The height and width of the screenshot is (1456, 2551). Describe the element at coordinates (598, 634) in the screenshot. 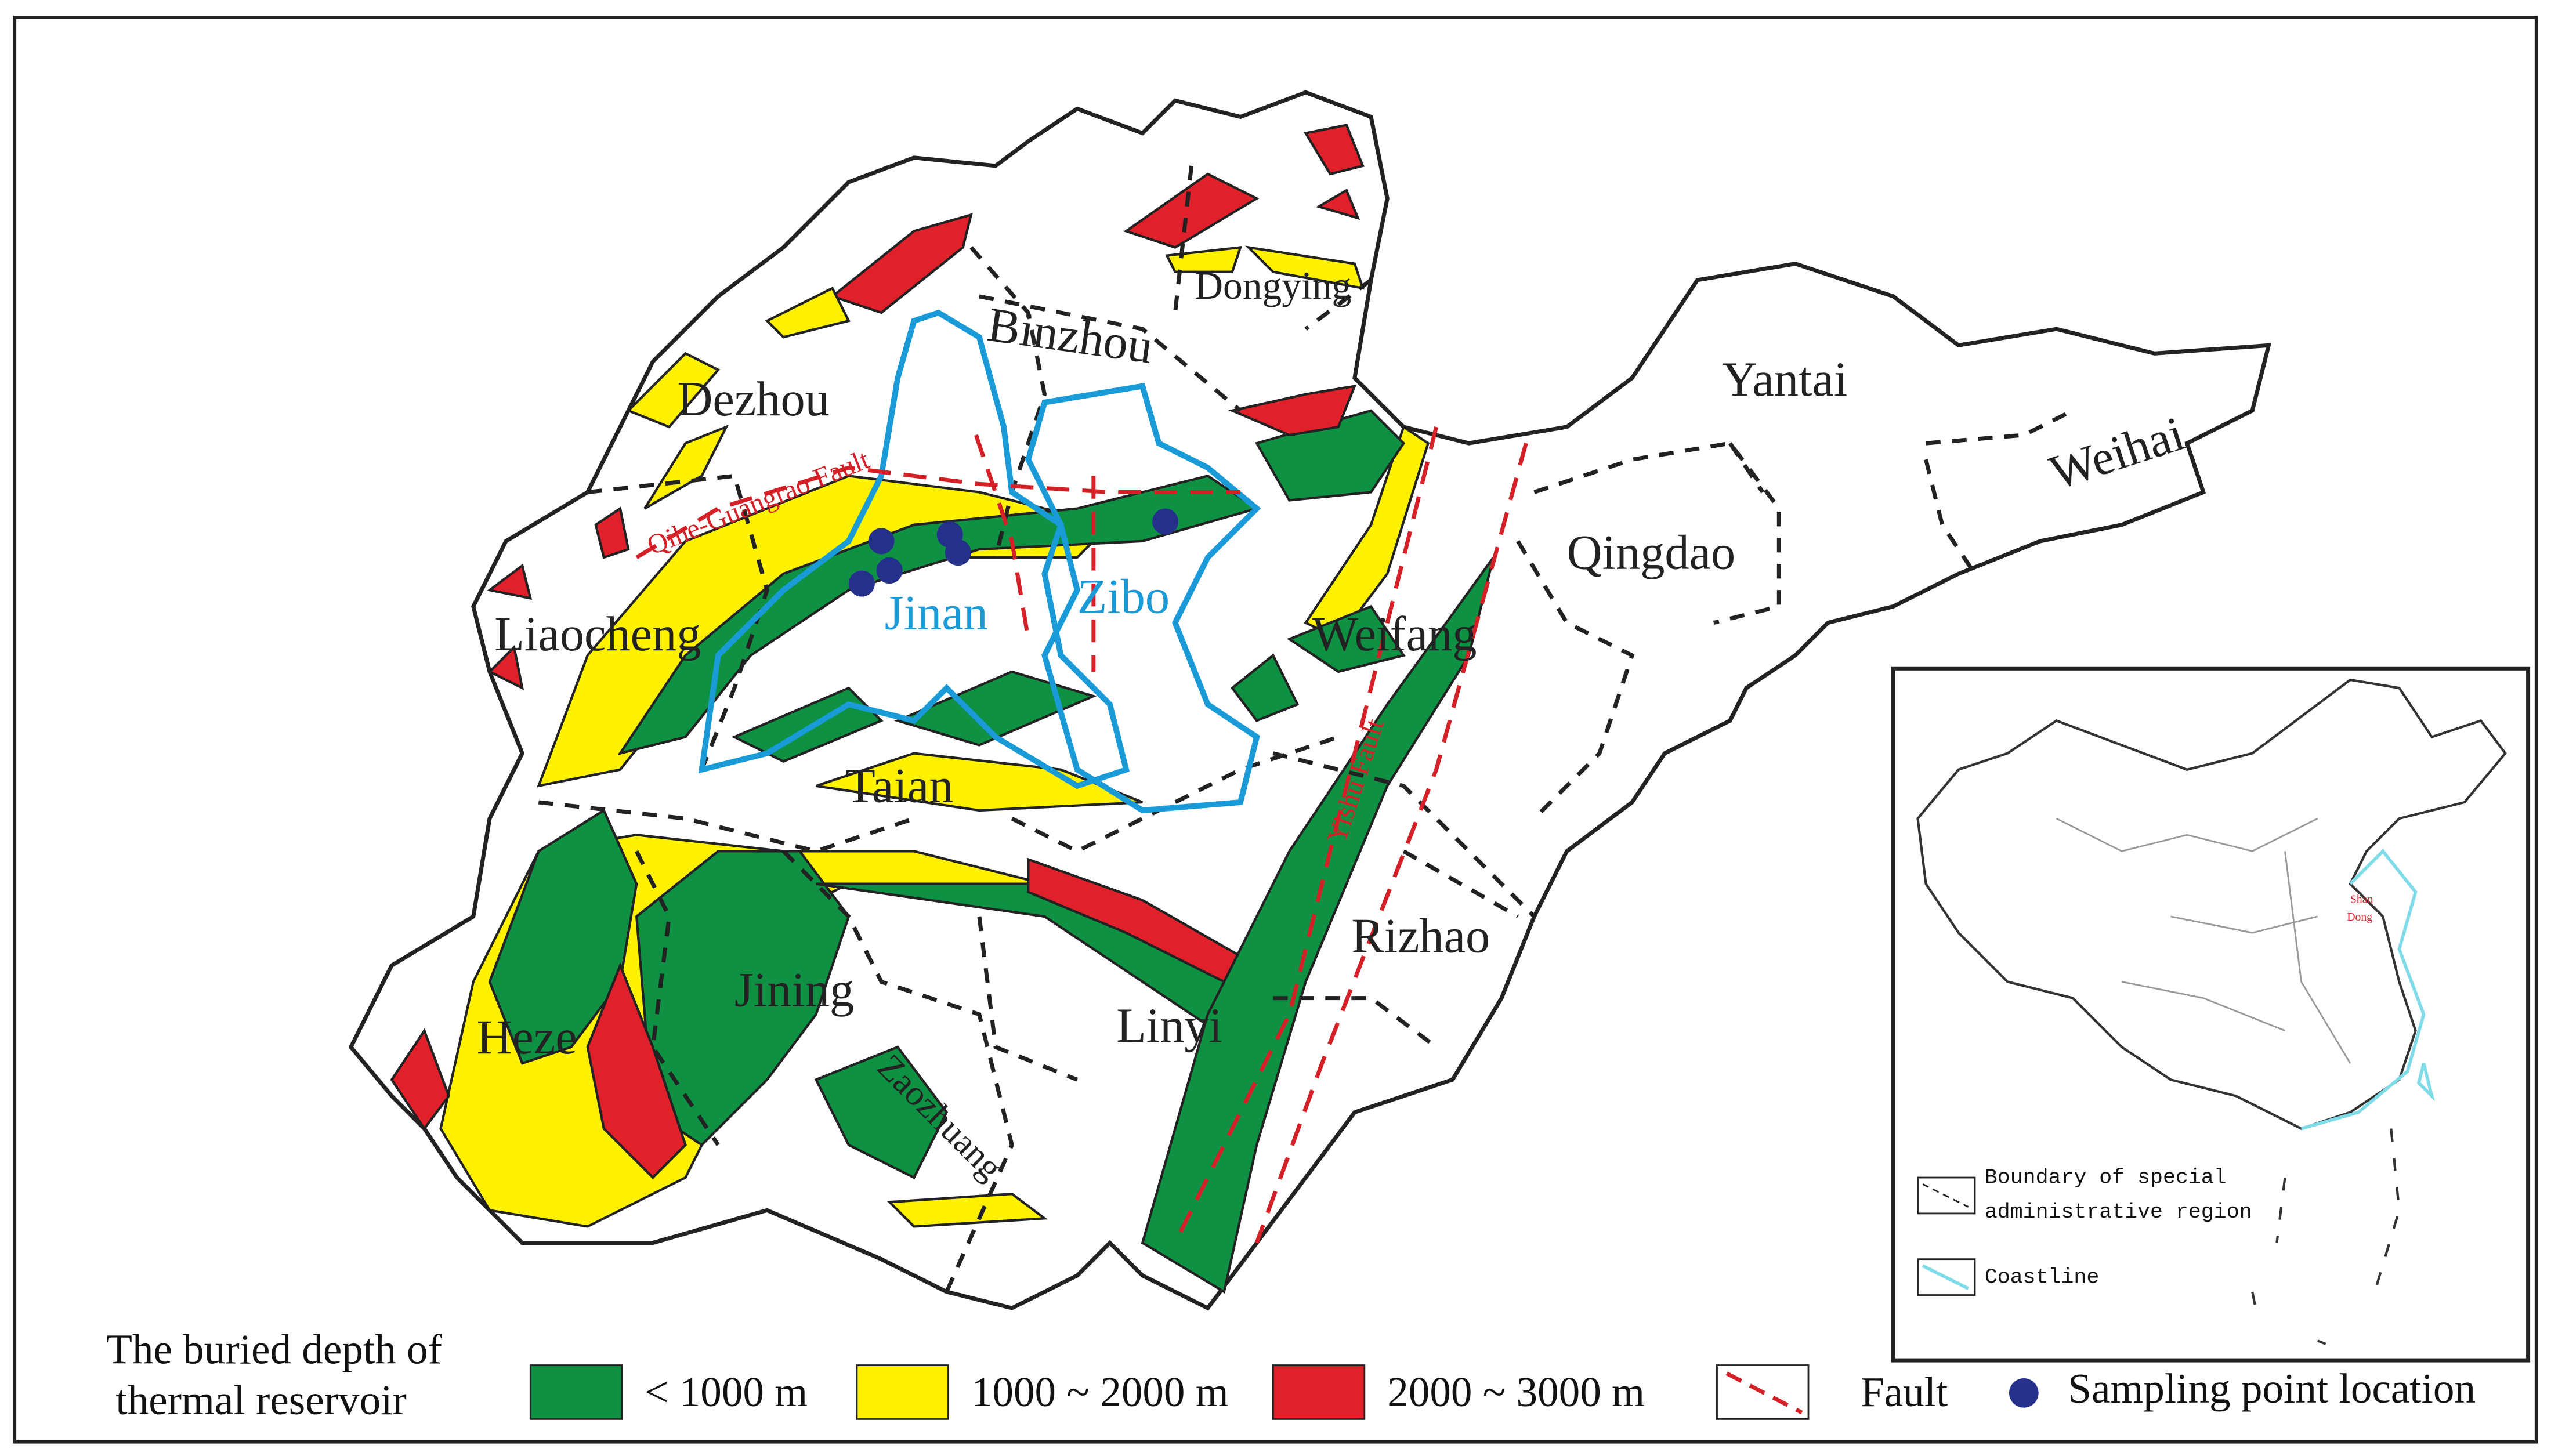

I see `city-label: Liaocheng` at that location.